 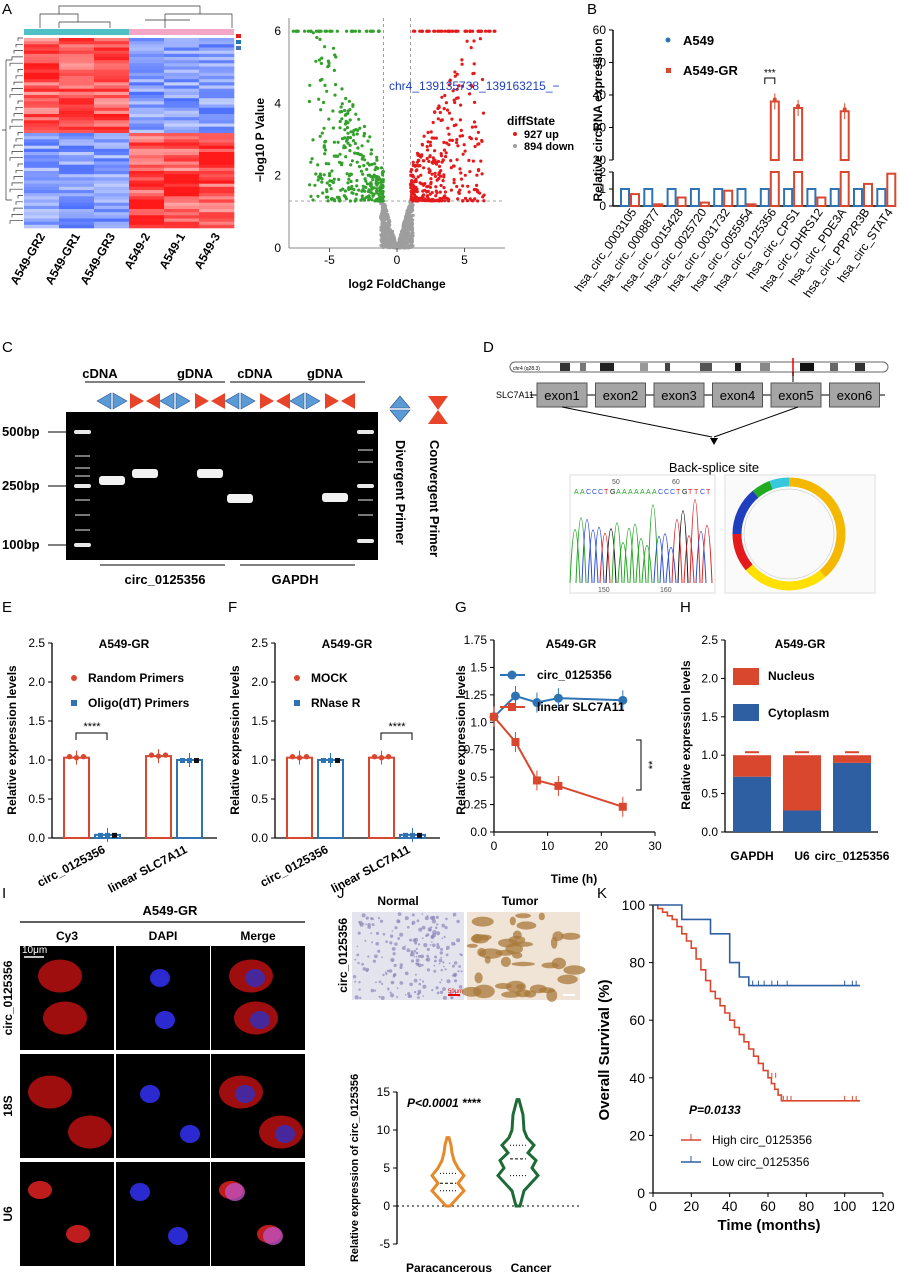 I want to click on panel-i-column-label: Merge, so click(x=258, y=936).